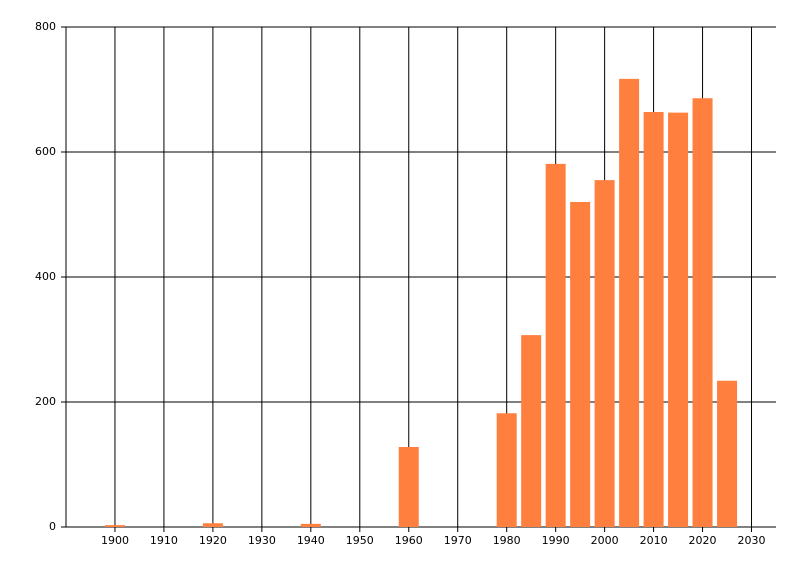  Describe the element at coordinates (605, 540) in the screenshot. I see `x-tick-label: 2000` at that location.